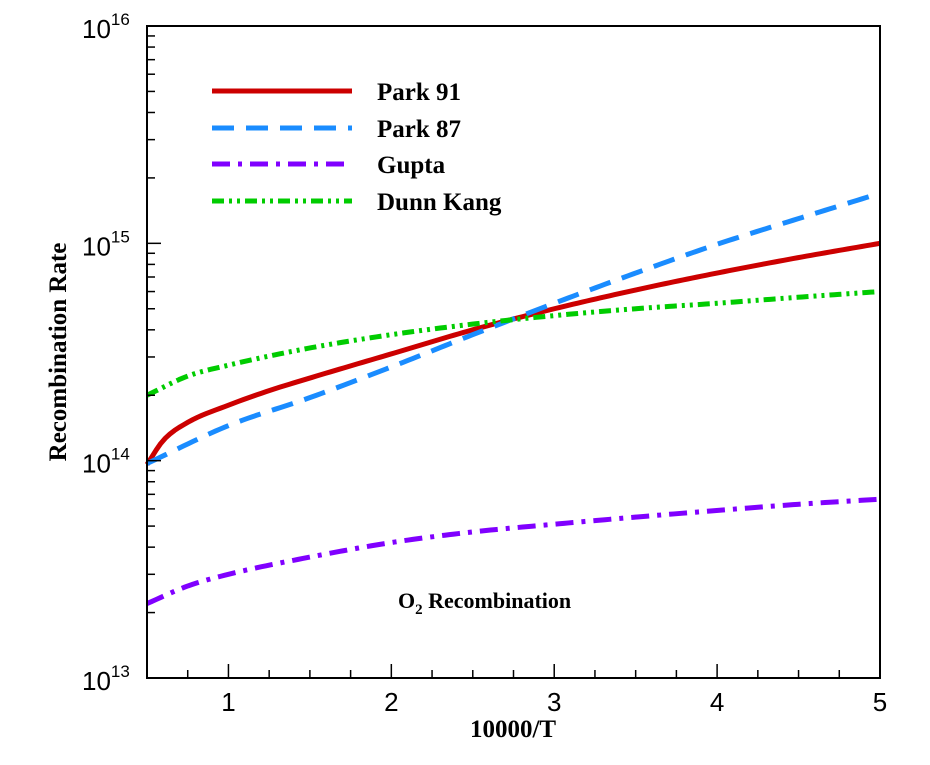  What do you see at coordinates (357, 147) in the screenshot?
I see `legend: Park 91 Park 87 Gupta Dunn Kang` at bounding box center [357, 147].